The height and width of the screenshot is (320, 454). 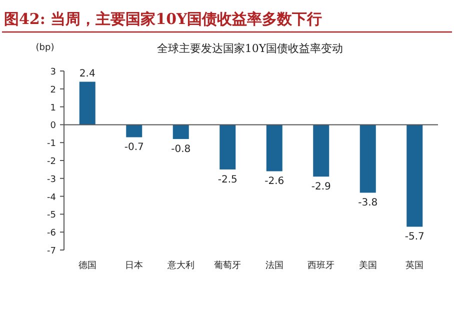 What do you see at coordinates (414, 237) in the screenshot?
I see `data-label: -5.7` at bounding box center [414, 237].